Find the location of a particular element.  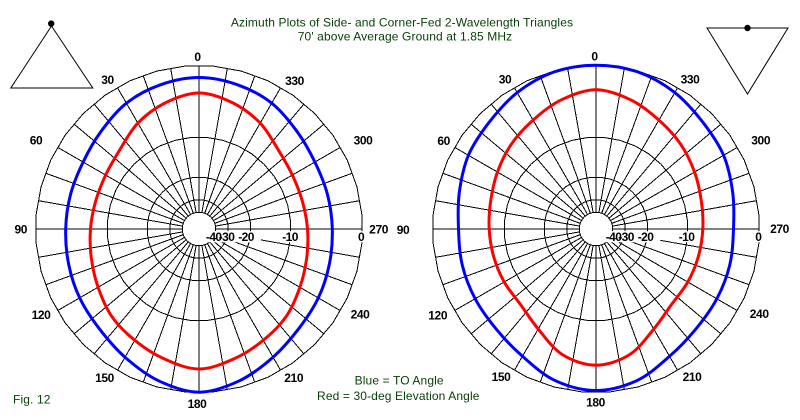

svg-text: Blue = TO Angle is located at coordinates (399, 381).